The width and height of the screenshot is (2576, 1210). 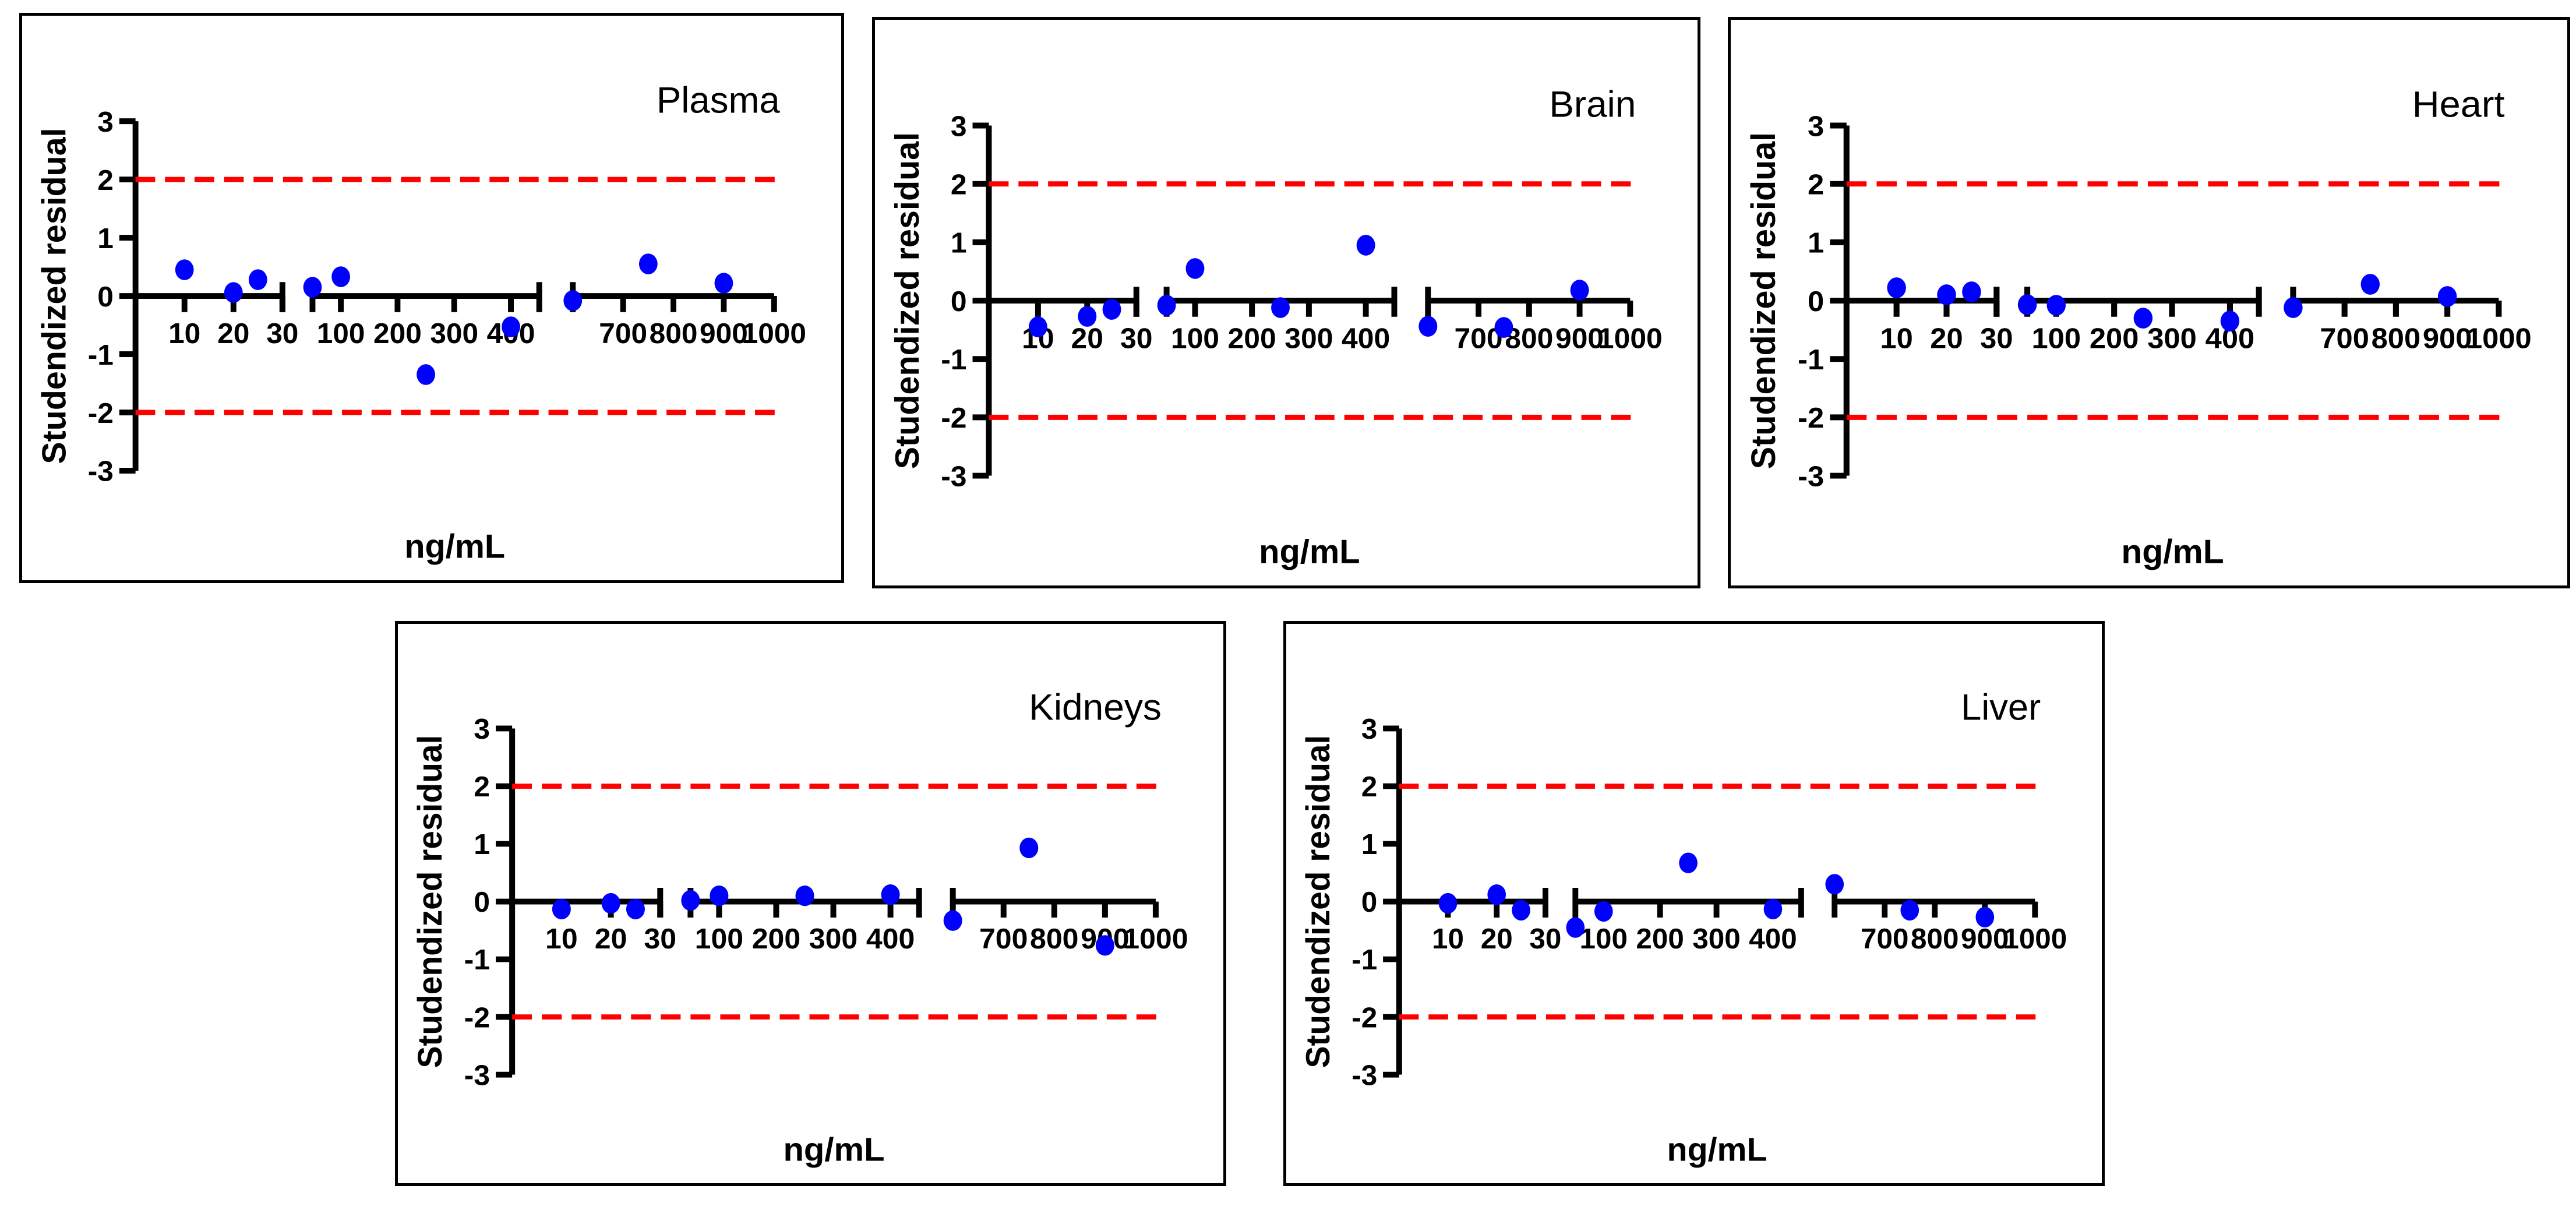 I want to click on panel-title: Plasma, so click(x=719, y=100).